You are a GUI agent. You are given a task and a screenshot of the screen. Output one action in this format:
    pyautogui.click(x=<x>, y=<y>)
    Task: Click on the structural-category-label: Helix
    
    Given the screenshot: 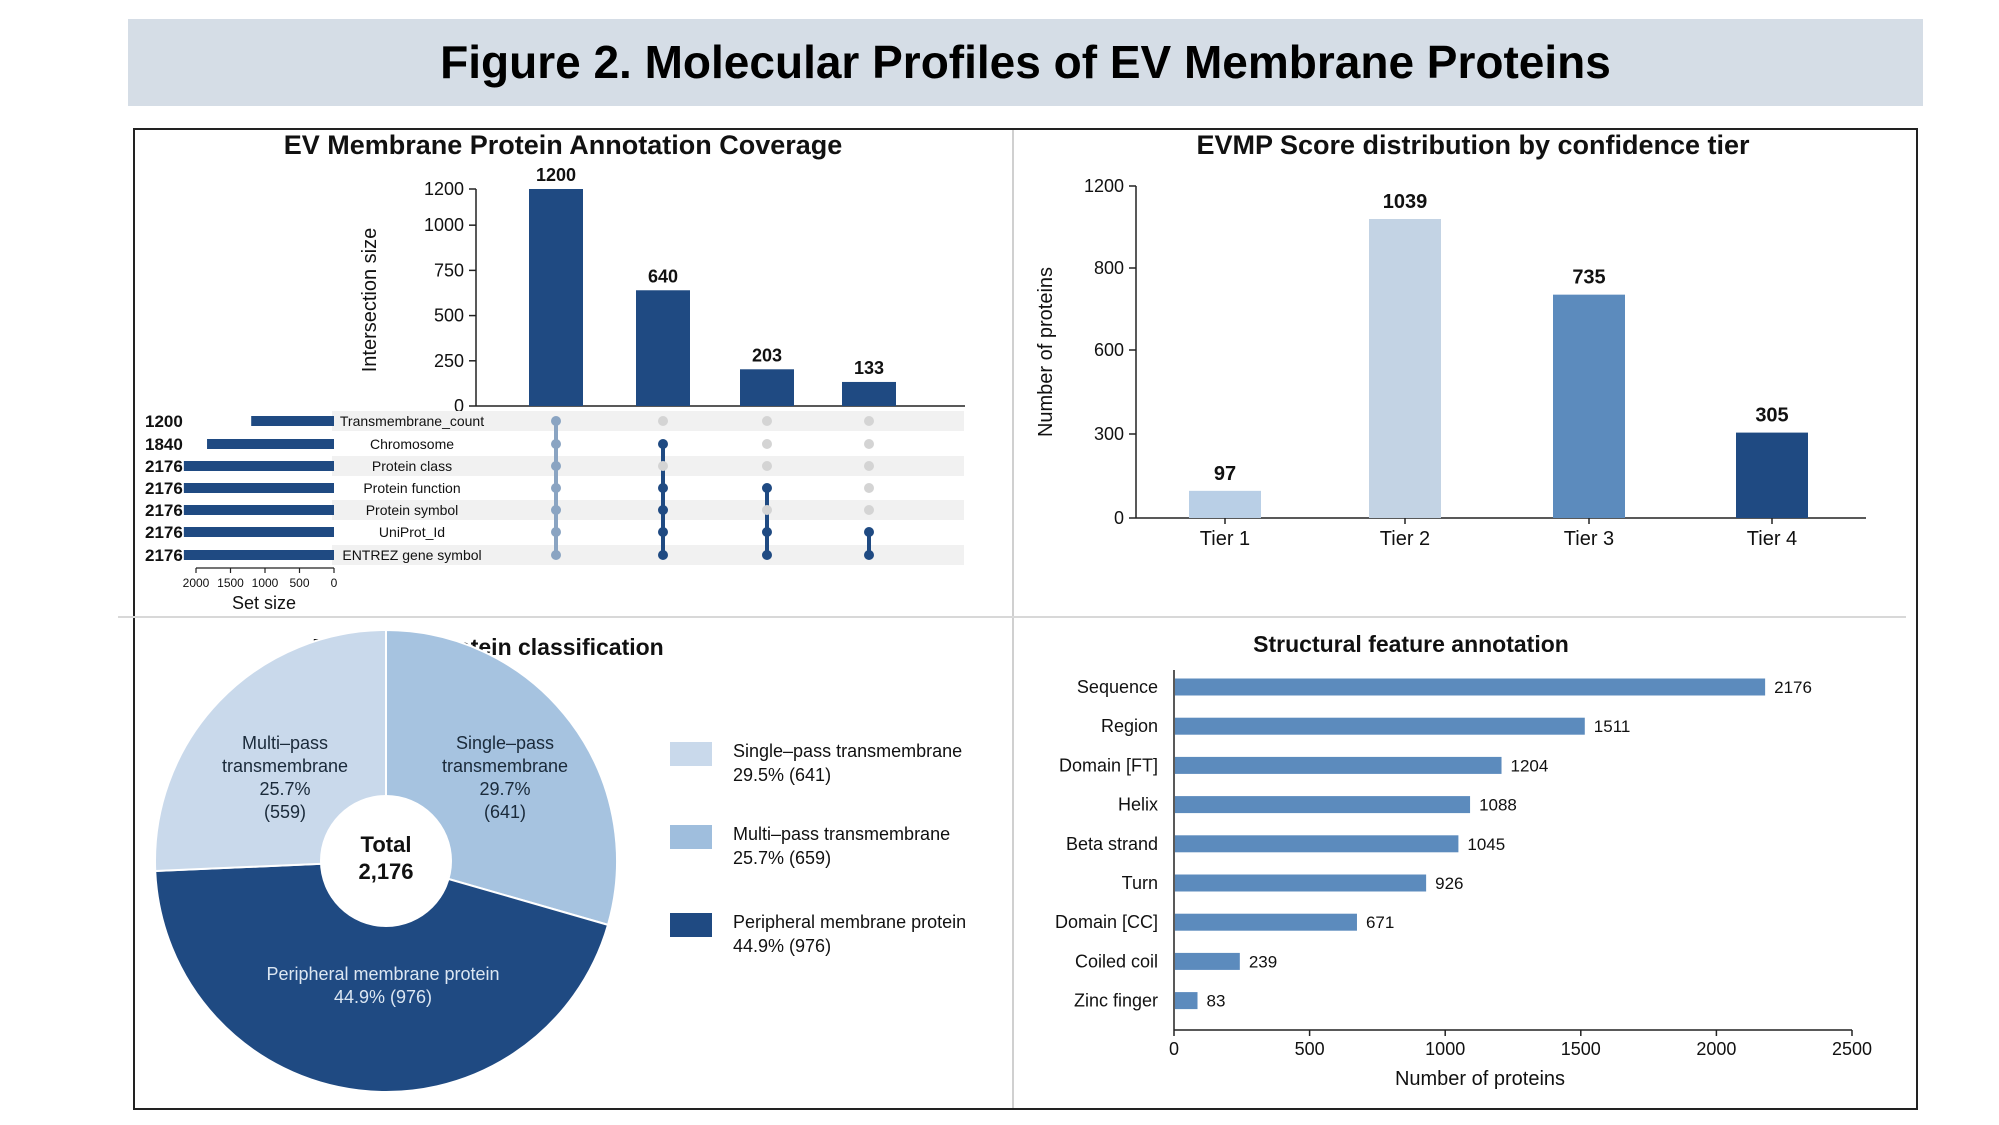 What is the action you would take?
    pyautogui.click(x=1138, y=805)
    